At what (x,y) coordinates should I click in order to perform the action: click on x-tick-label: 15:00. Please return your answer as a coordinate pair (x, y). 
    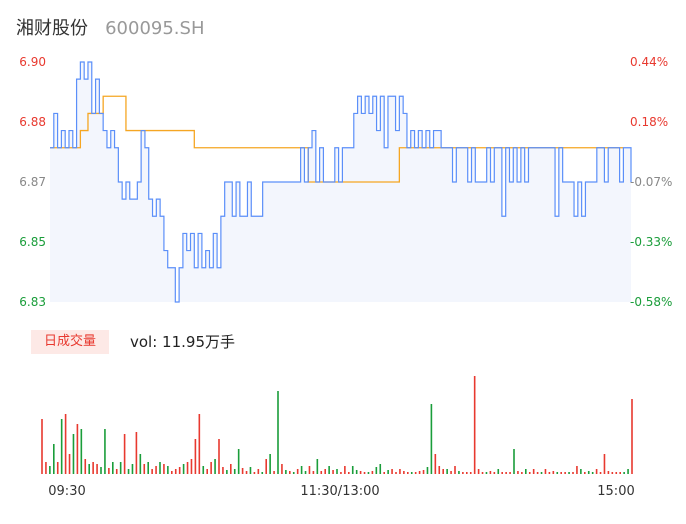
    Looking at the image, I should click on (615, 491).